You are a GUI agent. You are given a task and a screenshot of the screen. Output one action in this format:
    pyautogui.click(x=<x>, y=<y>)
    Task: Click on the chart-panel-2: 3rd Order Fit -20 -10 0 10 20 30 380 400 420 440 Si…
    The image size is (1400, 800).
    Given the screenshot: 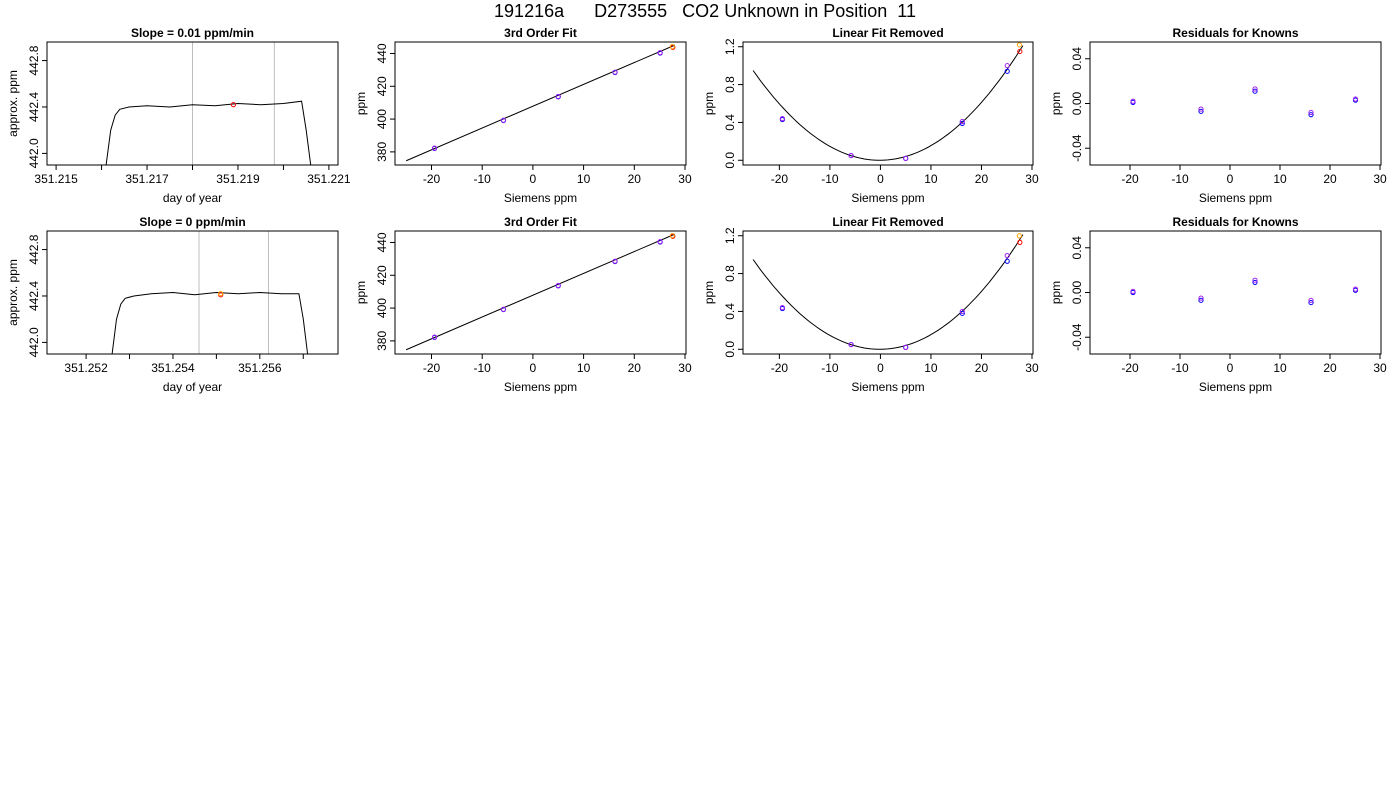 What is the action you would take?
    pyautogui.click(x=523, y=115)
    